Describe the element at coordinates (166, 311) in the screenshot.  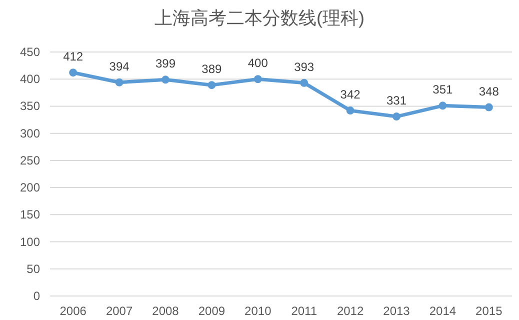
I see `x-tick-label: 2008` at that location.